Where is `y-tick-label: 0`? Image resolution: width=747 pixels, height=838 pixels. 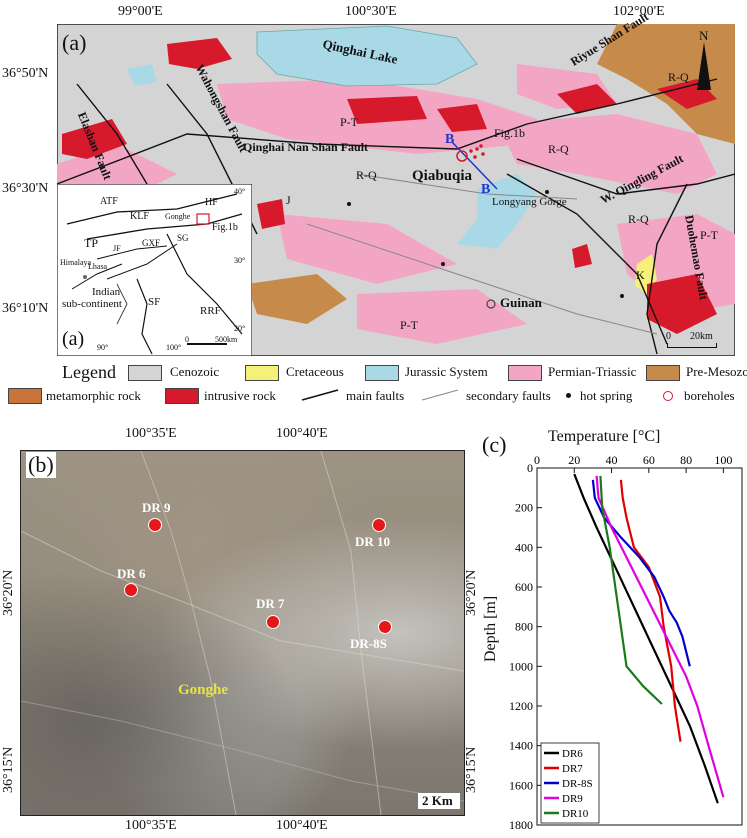 y-tick-label: 0 is located at coordinates (530, 468).